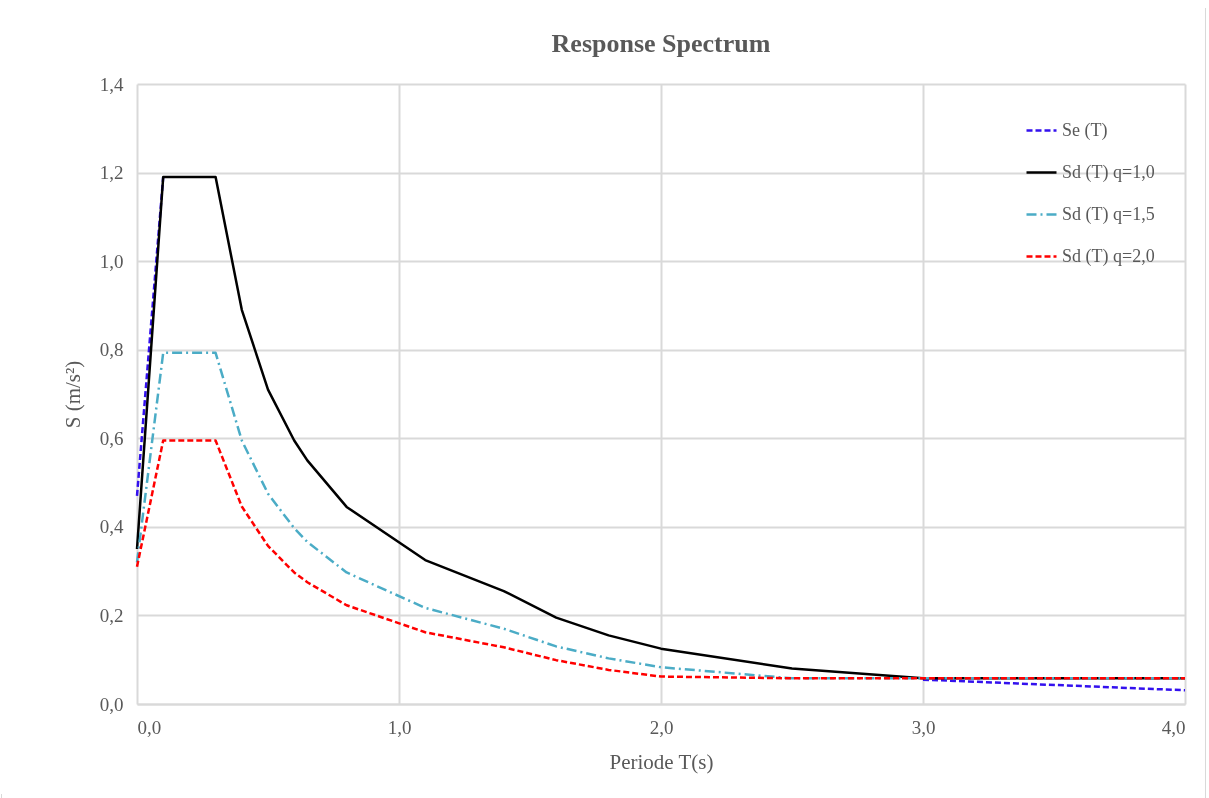 The image size is (1209, 798). What do you see at coordinates (399, 727) in the screenshot?
I see `x-tick-label: 1,0` at bounding box center [399, 727].